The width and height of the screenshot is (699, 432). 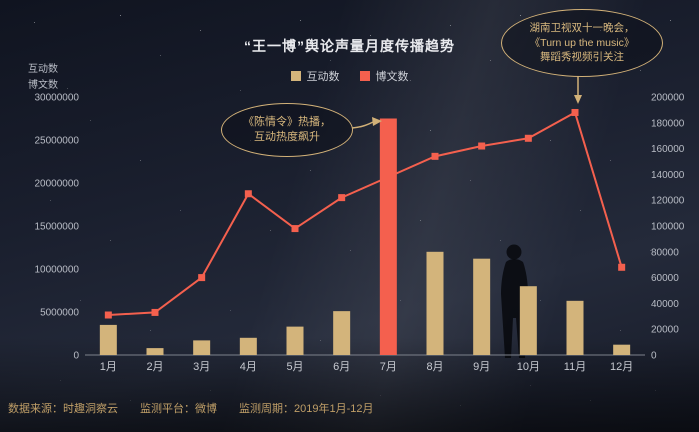 I want to click on bar-11月, so click(x=575, y=327).